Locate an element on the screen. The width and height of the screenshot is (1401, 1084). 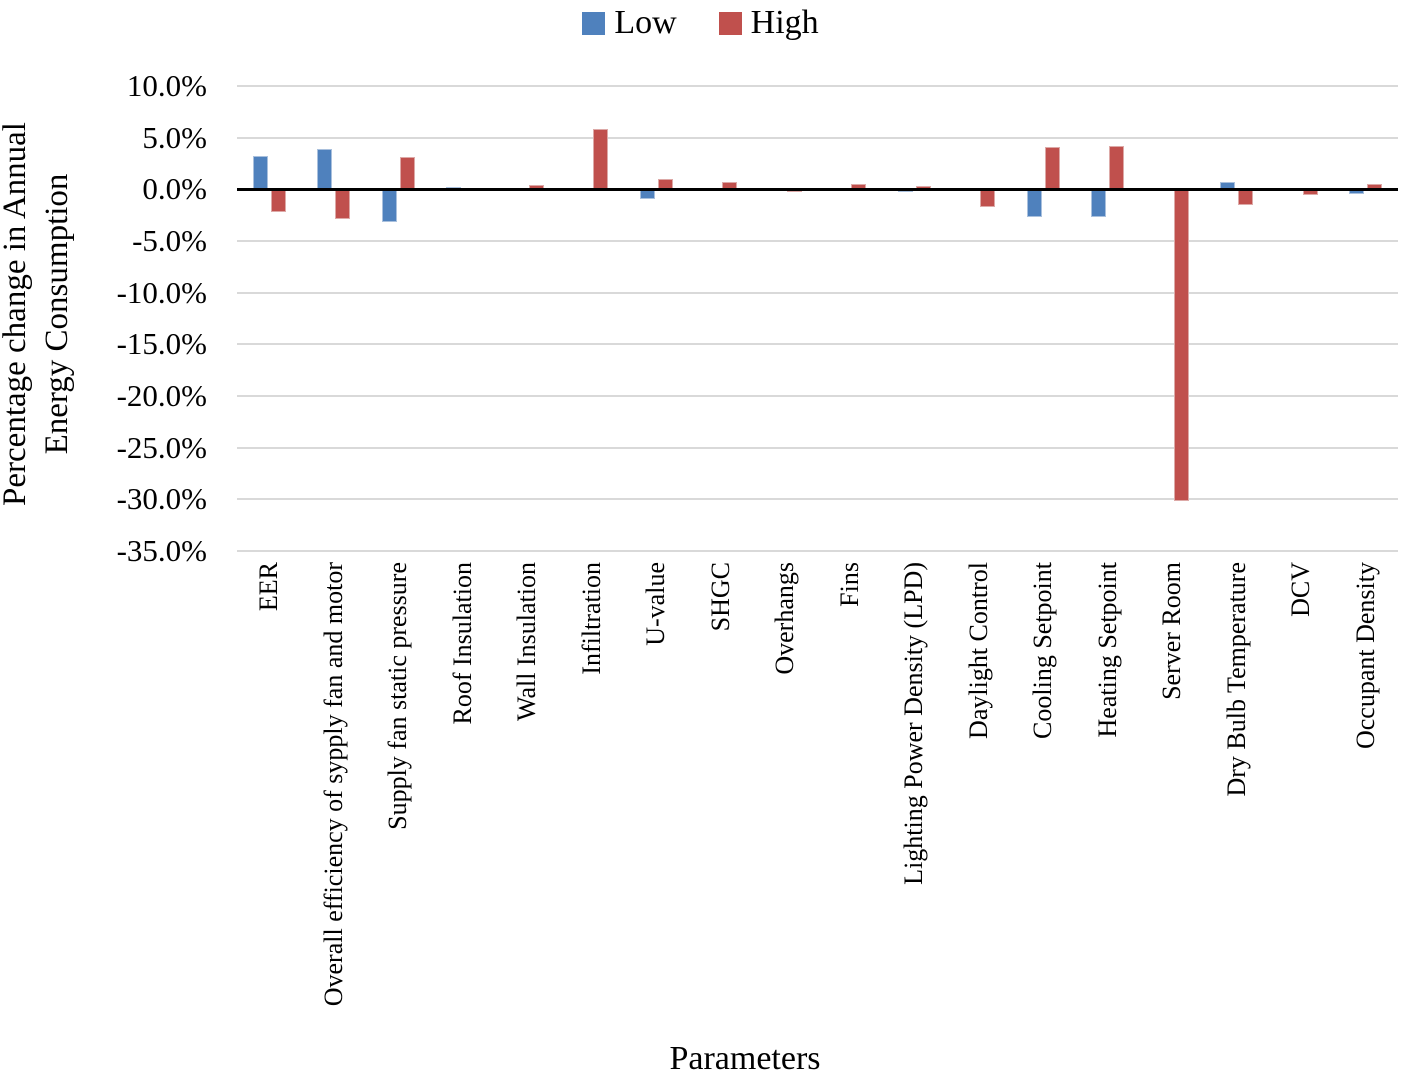
x-category-label: Overhangs is located at coordinates (784, 618).